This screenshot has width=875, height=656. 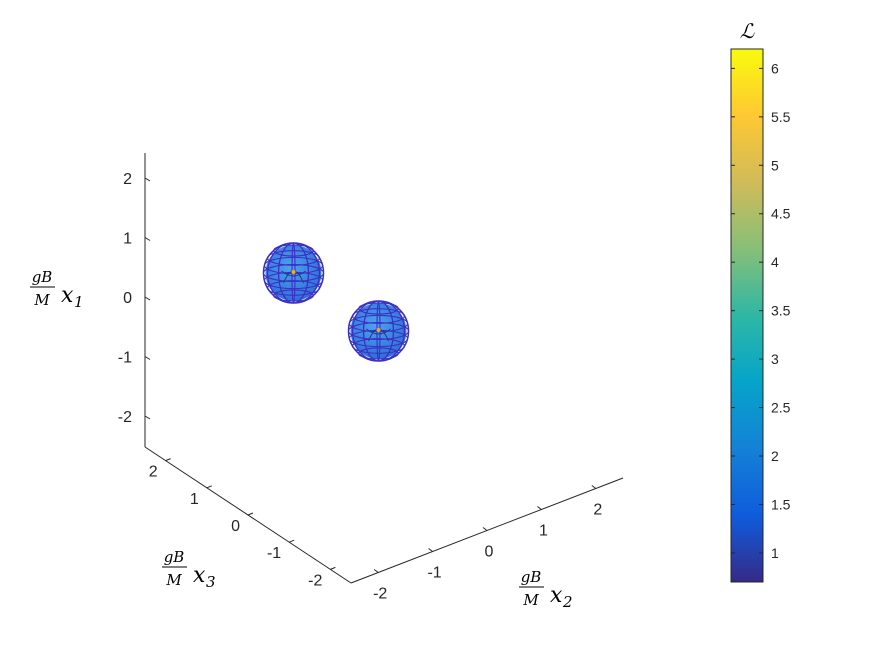 I want to click on x2-axis-label: gB M x 2, so click(x=546, y=589).